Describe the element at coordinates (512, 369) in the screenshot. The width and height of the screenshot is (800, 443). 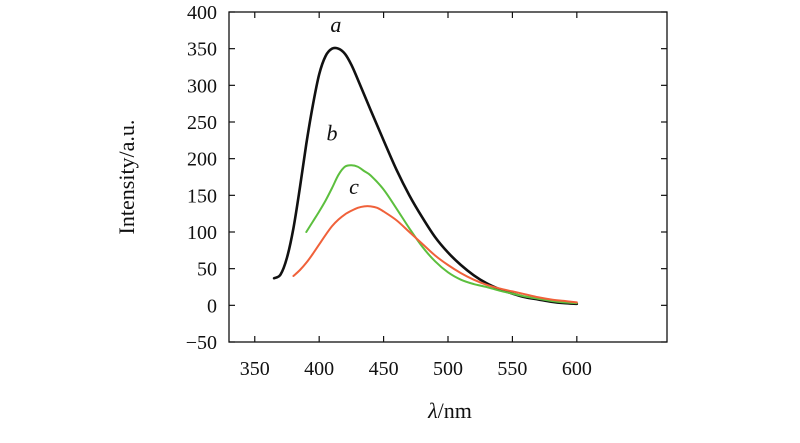
I see `x-tick-label: 550` at that location.